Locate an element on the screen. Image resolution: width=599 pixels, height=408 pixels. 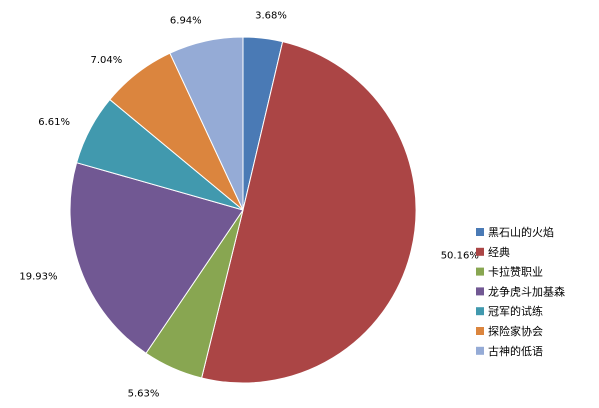
legend-label: 黑石山的火焰 is located at coordinates (521, 232).